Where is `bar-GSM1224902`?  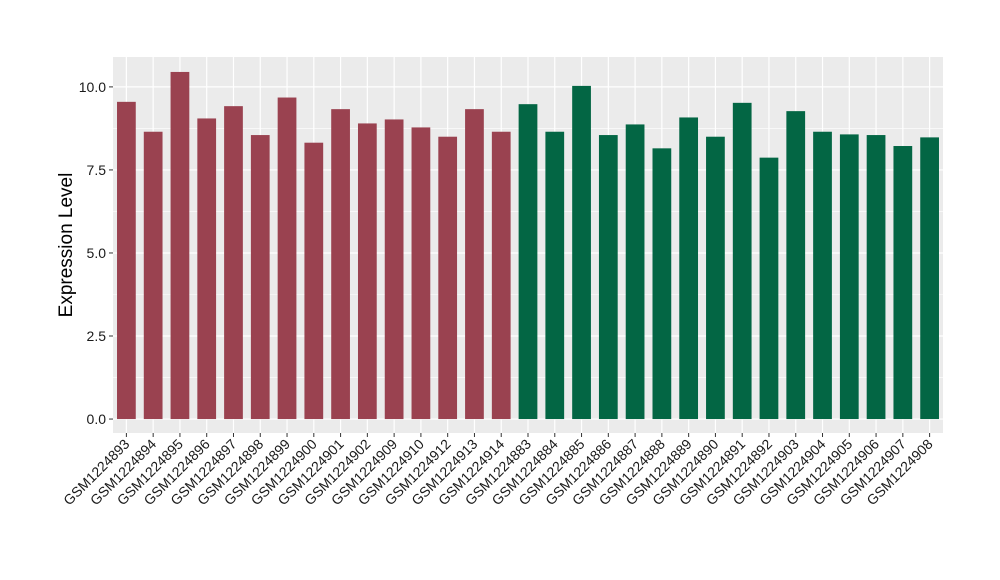
bar-GSM1224902 is located at coordinates (367, 271).